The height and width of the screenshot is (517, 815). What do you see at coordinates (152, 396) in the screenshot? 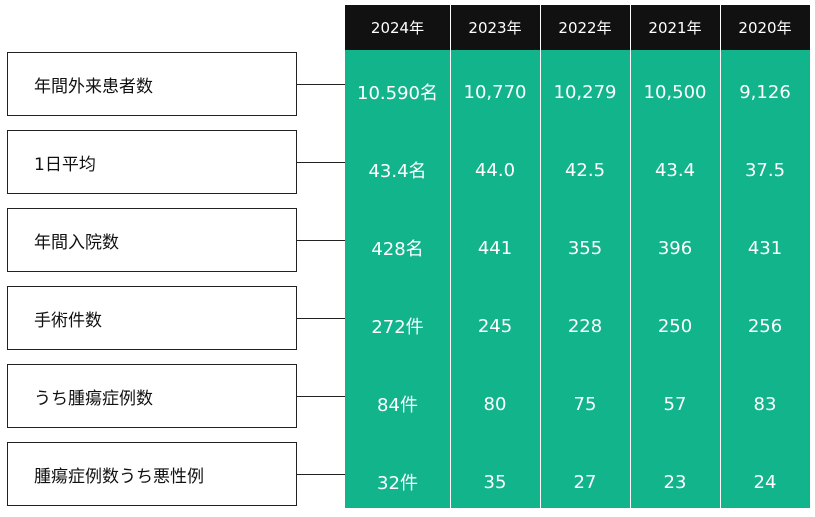
I see `row-label: うち腫瘍症例数` at bounding box center [152, 396].